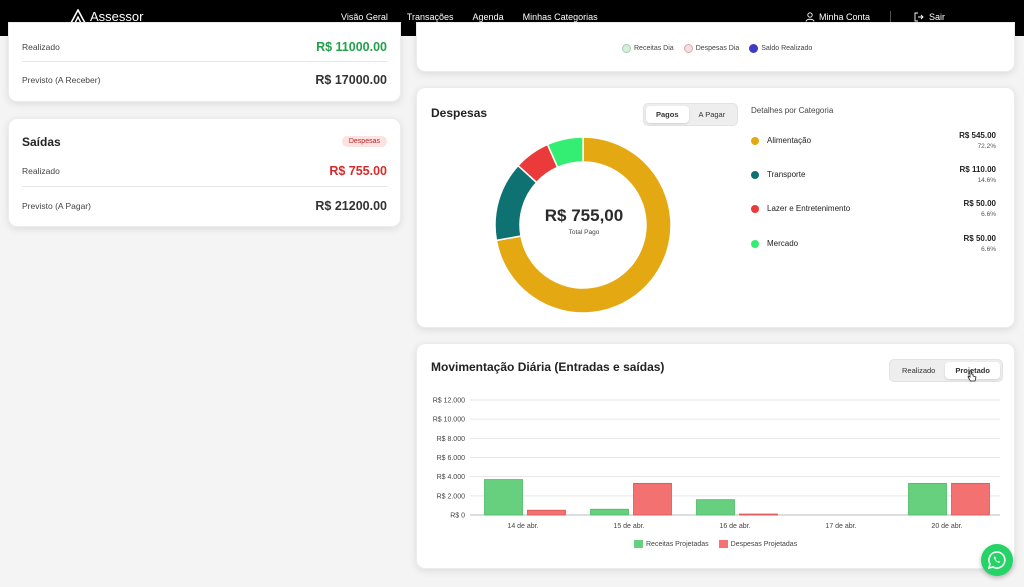 The image size is (1024, 587). I want to click on donut-total-value: R$ 755,00, so click(584, 215).